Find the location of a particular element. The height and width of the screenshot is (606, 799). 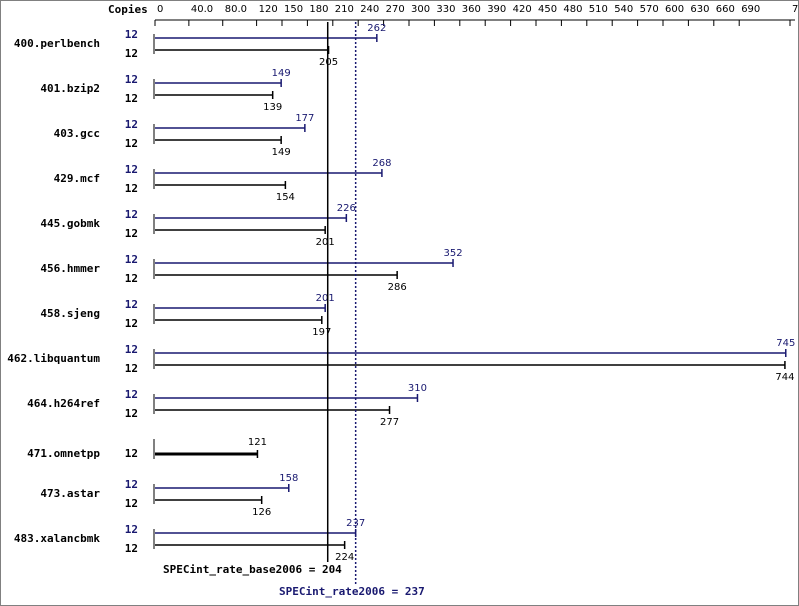

x-tick-label: 330 is located at coordinates (445, 9).